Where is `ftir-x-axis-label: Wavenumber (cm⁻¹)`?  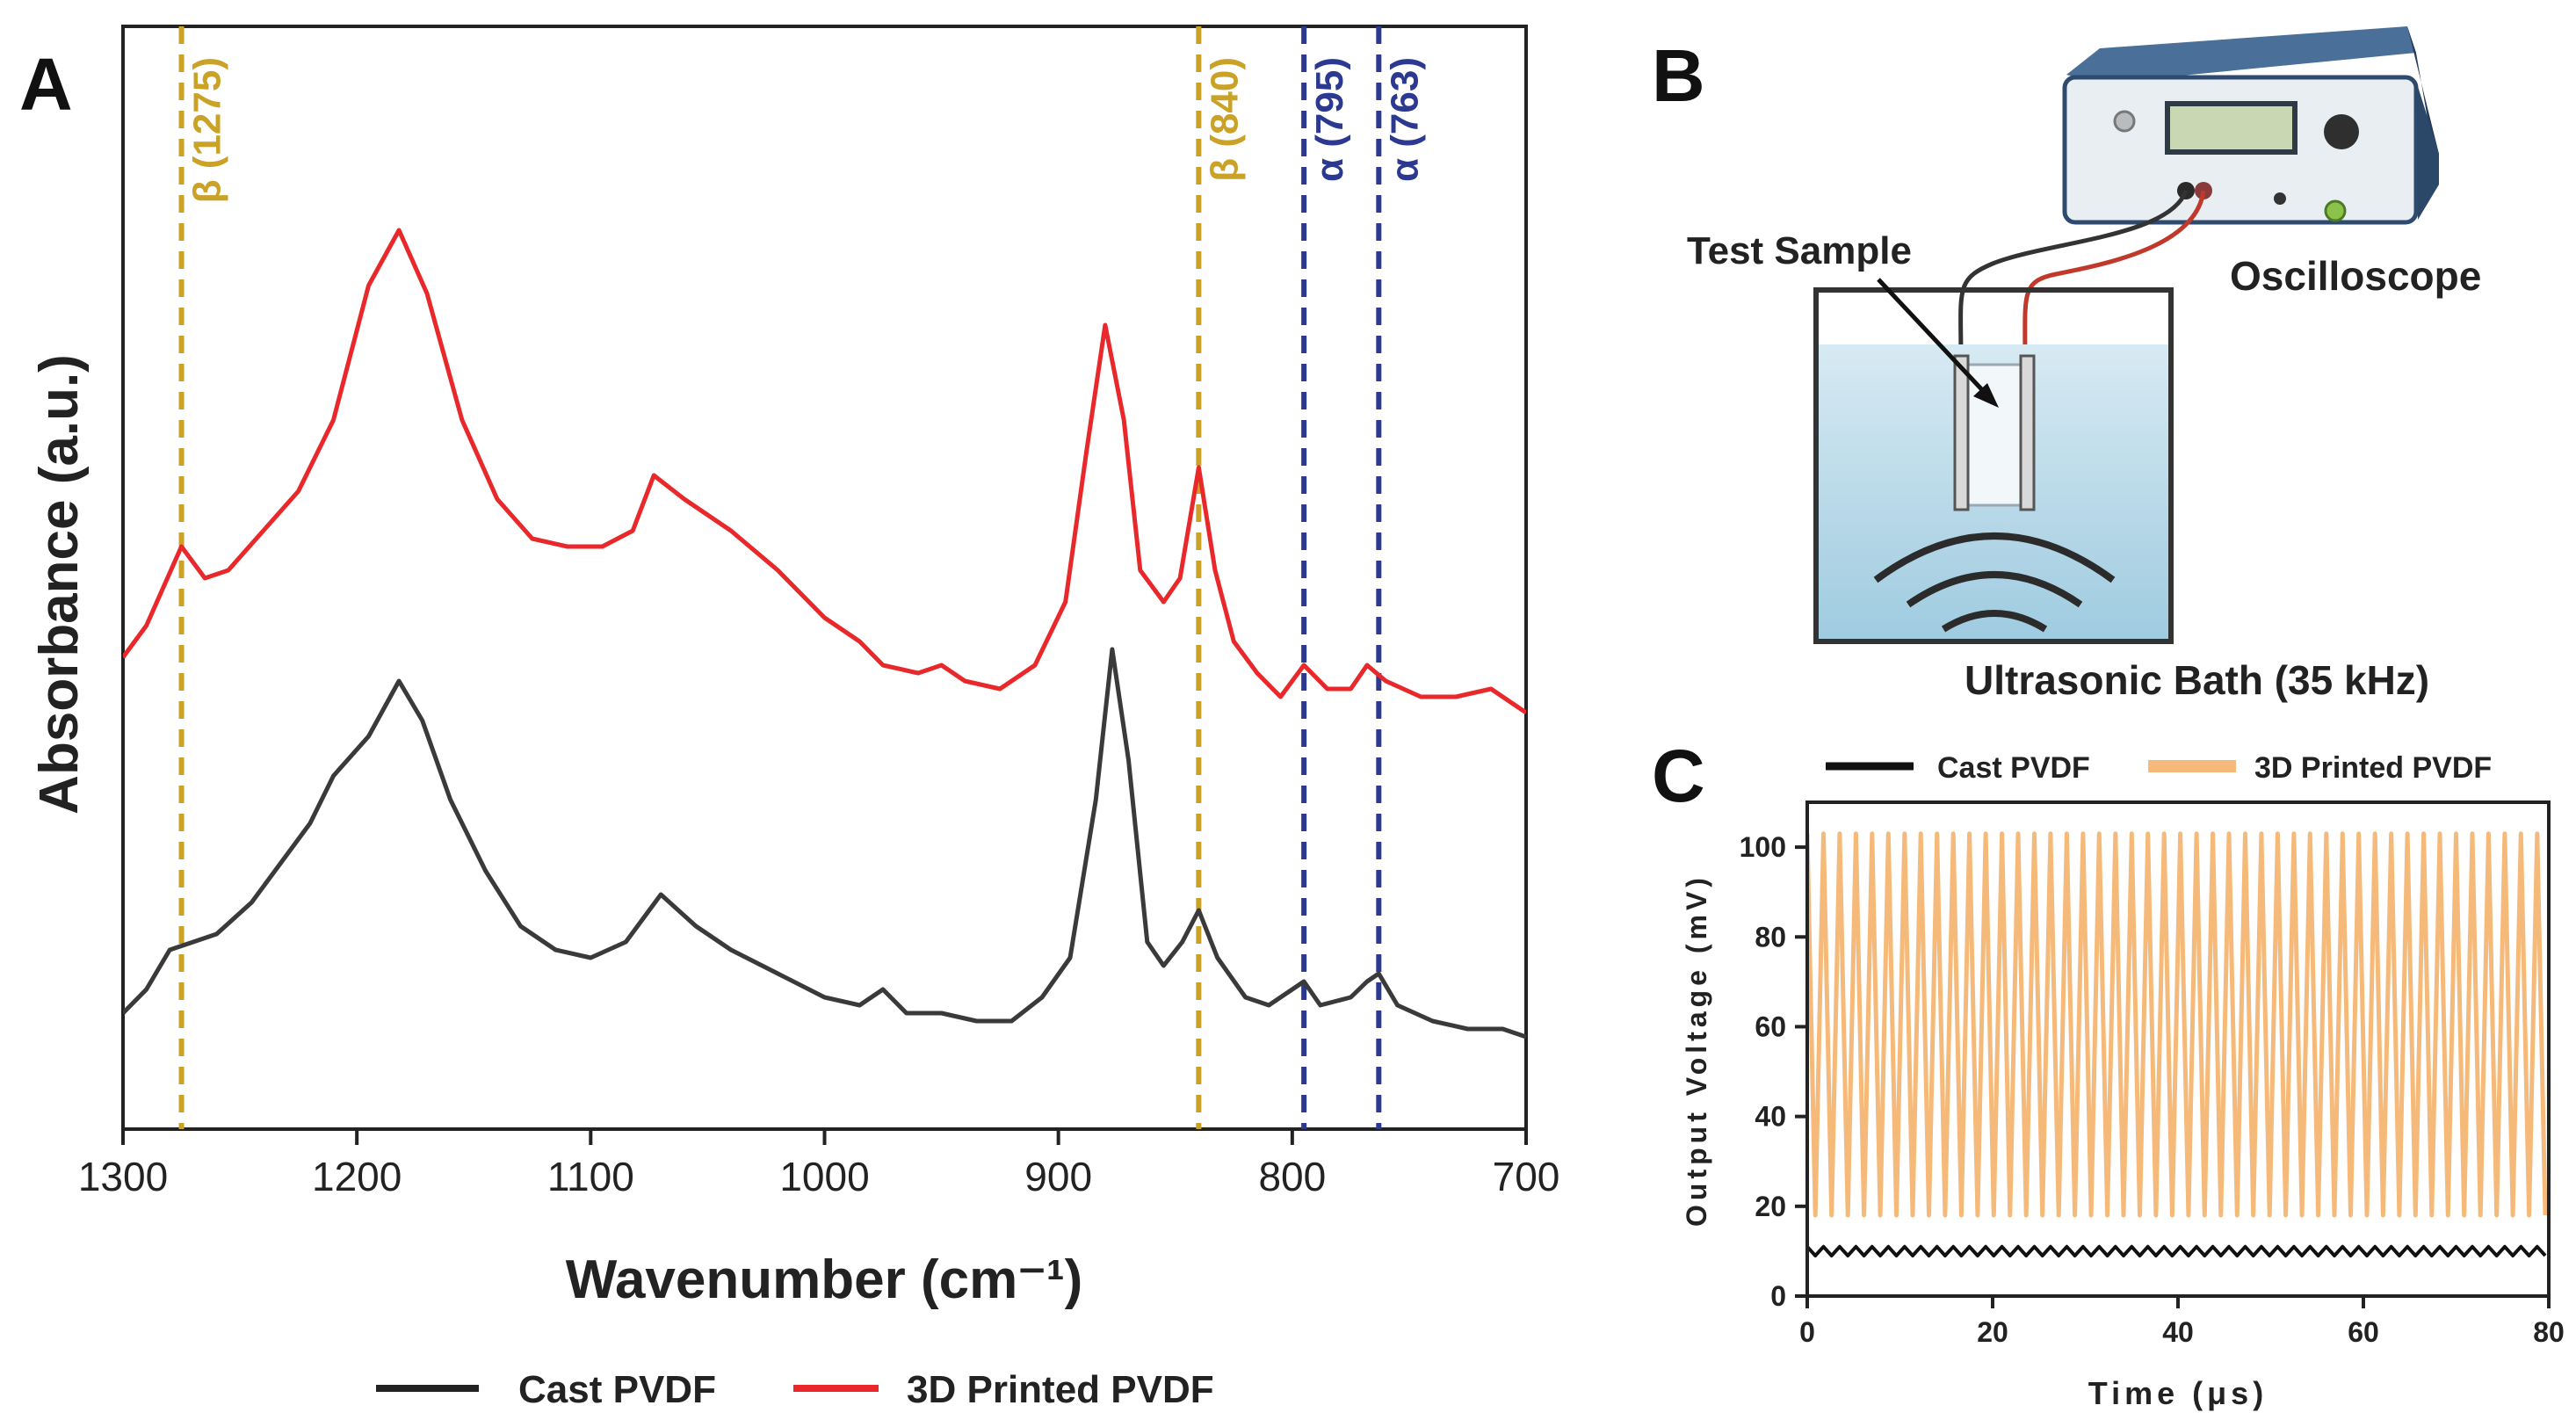
ftir-x-axis-label: Wavenumber (cm⁻¹) is located at coordinates (824, 1280).